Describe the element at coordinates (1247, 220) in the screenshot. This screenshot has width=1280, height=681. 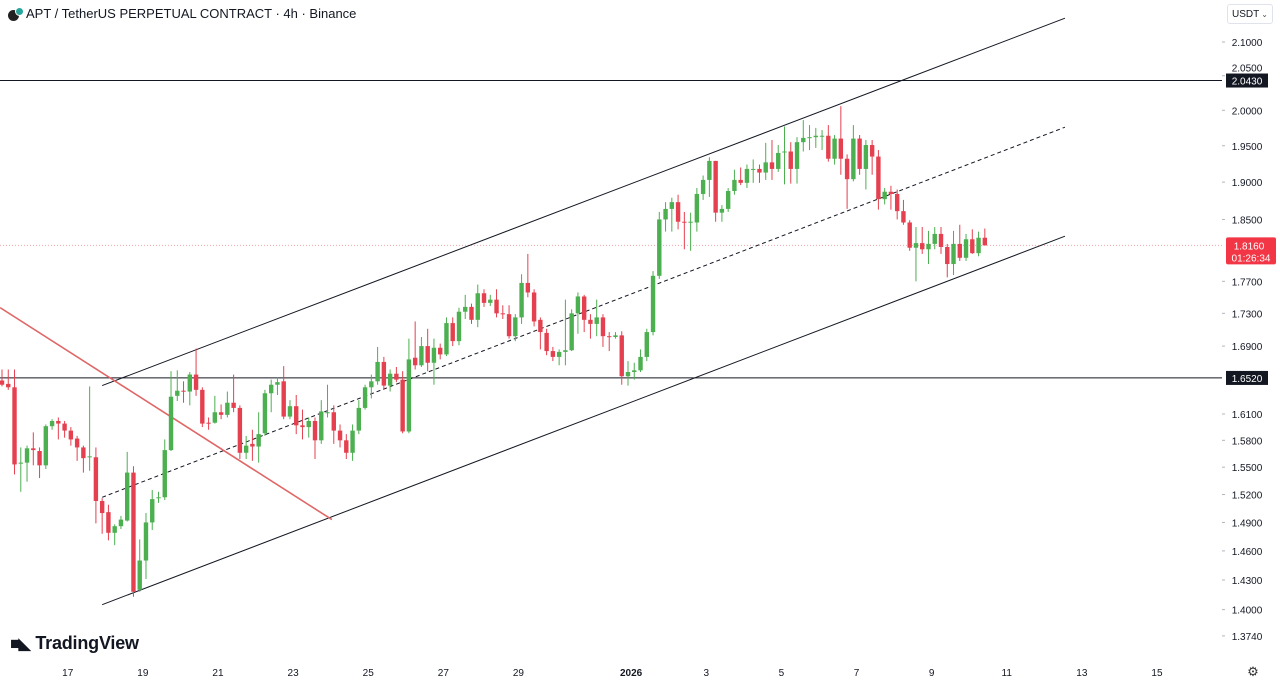
I see `price-tick-label: 1.8500` at that location.